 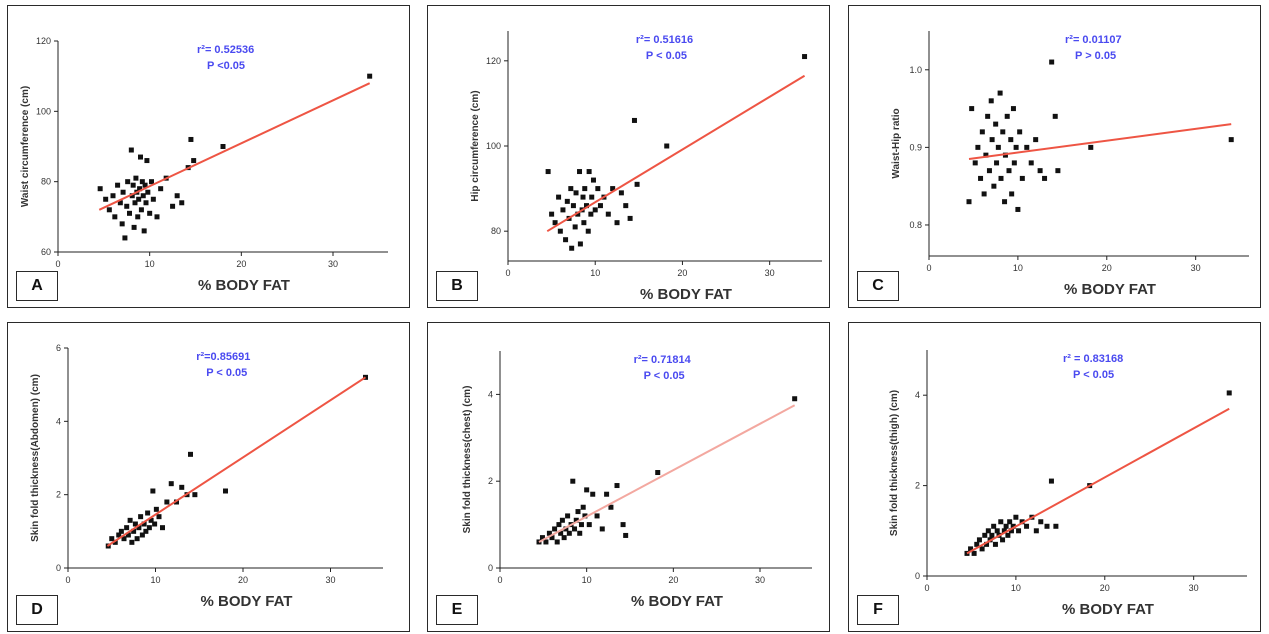 I want to click on p-value-label: P <0.05, so click(x=226, y=66).